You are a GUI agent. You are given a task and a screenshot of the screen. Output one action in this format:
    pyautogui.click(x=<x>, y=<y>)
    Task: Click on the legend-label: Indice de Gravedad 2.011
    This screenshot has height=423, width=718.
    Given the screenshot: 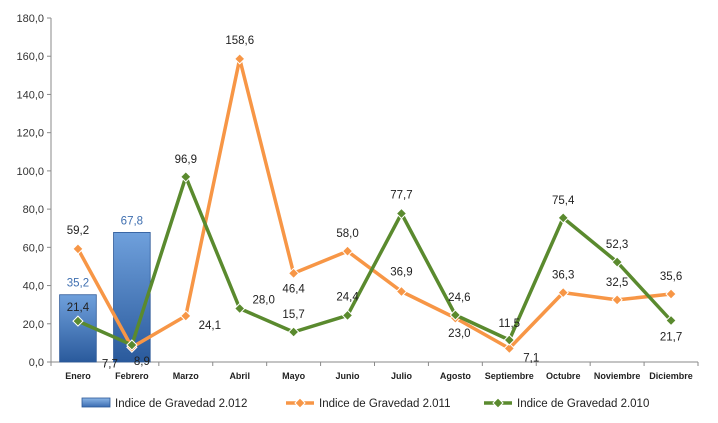 What is the action you would take?
    pyautogui.click(x=385, y=404)
    